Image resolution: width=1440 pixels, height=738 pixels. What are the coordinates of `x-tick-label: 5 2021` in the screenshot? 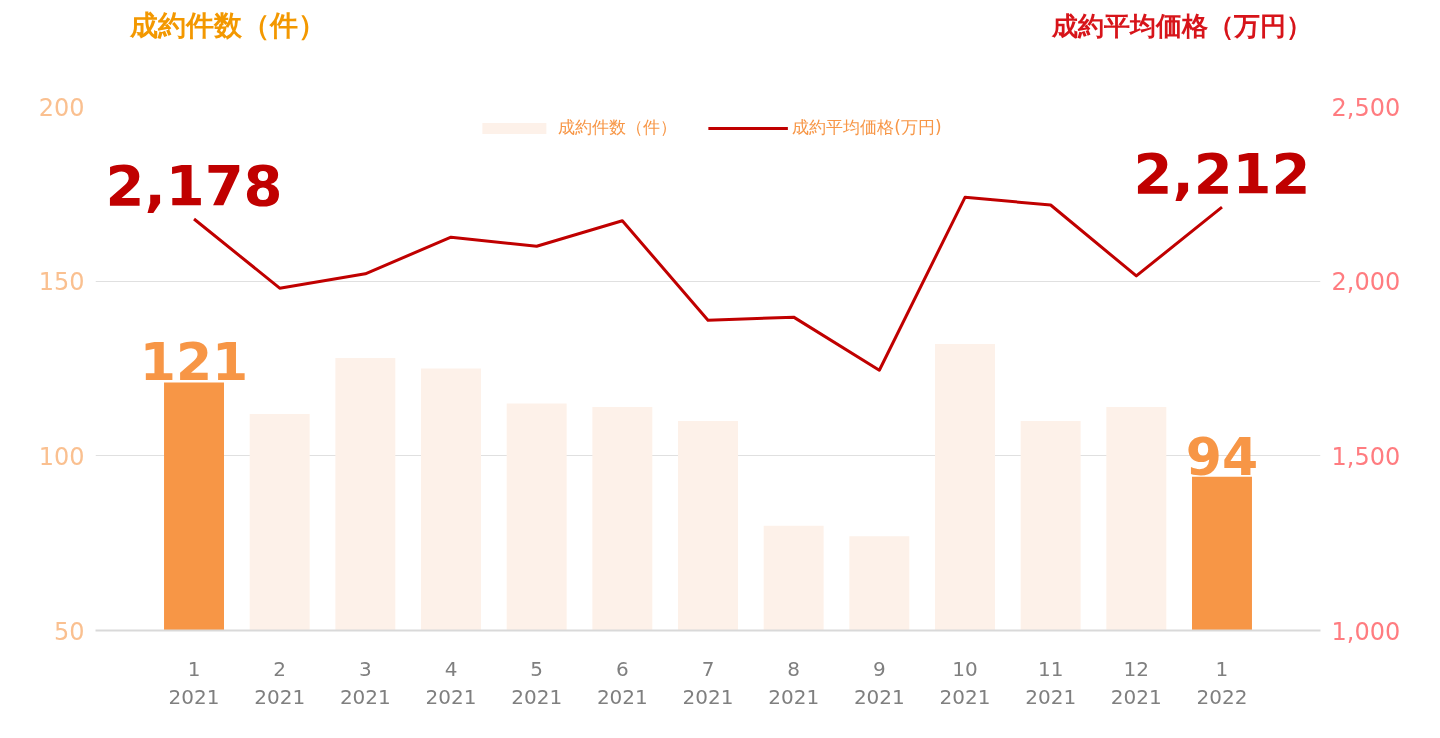 It's located at (537, 683).